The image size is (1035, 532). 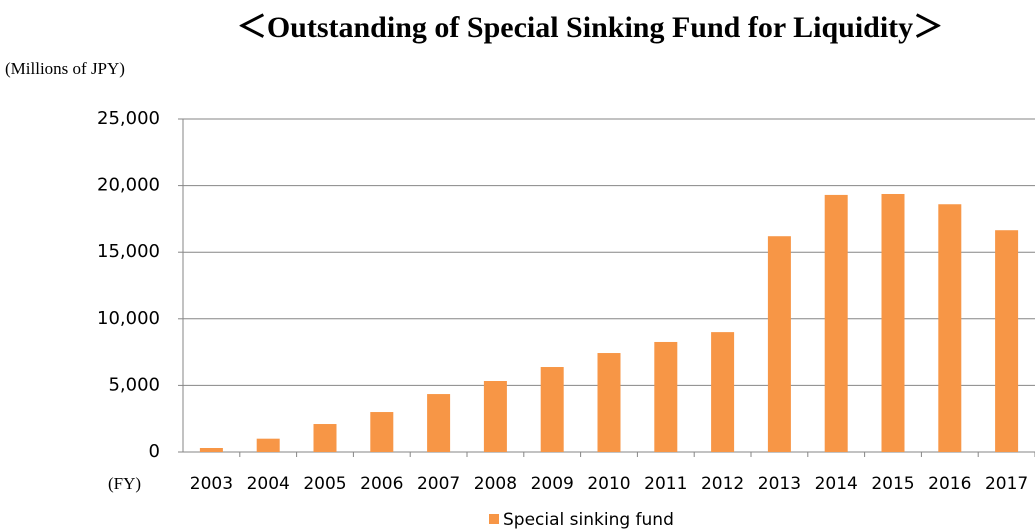 What do you see at coordinates (1006, 484) in the screenshot?
I see `x-tick-label: 2017` at bounding box center [1006, 484].